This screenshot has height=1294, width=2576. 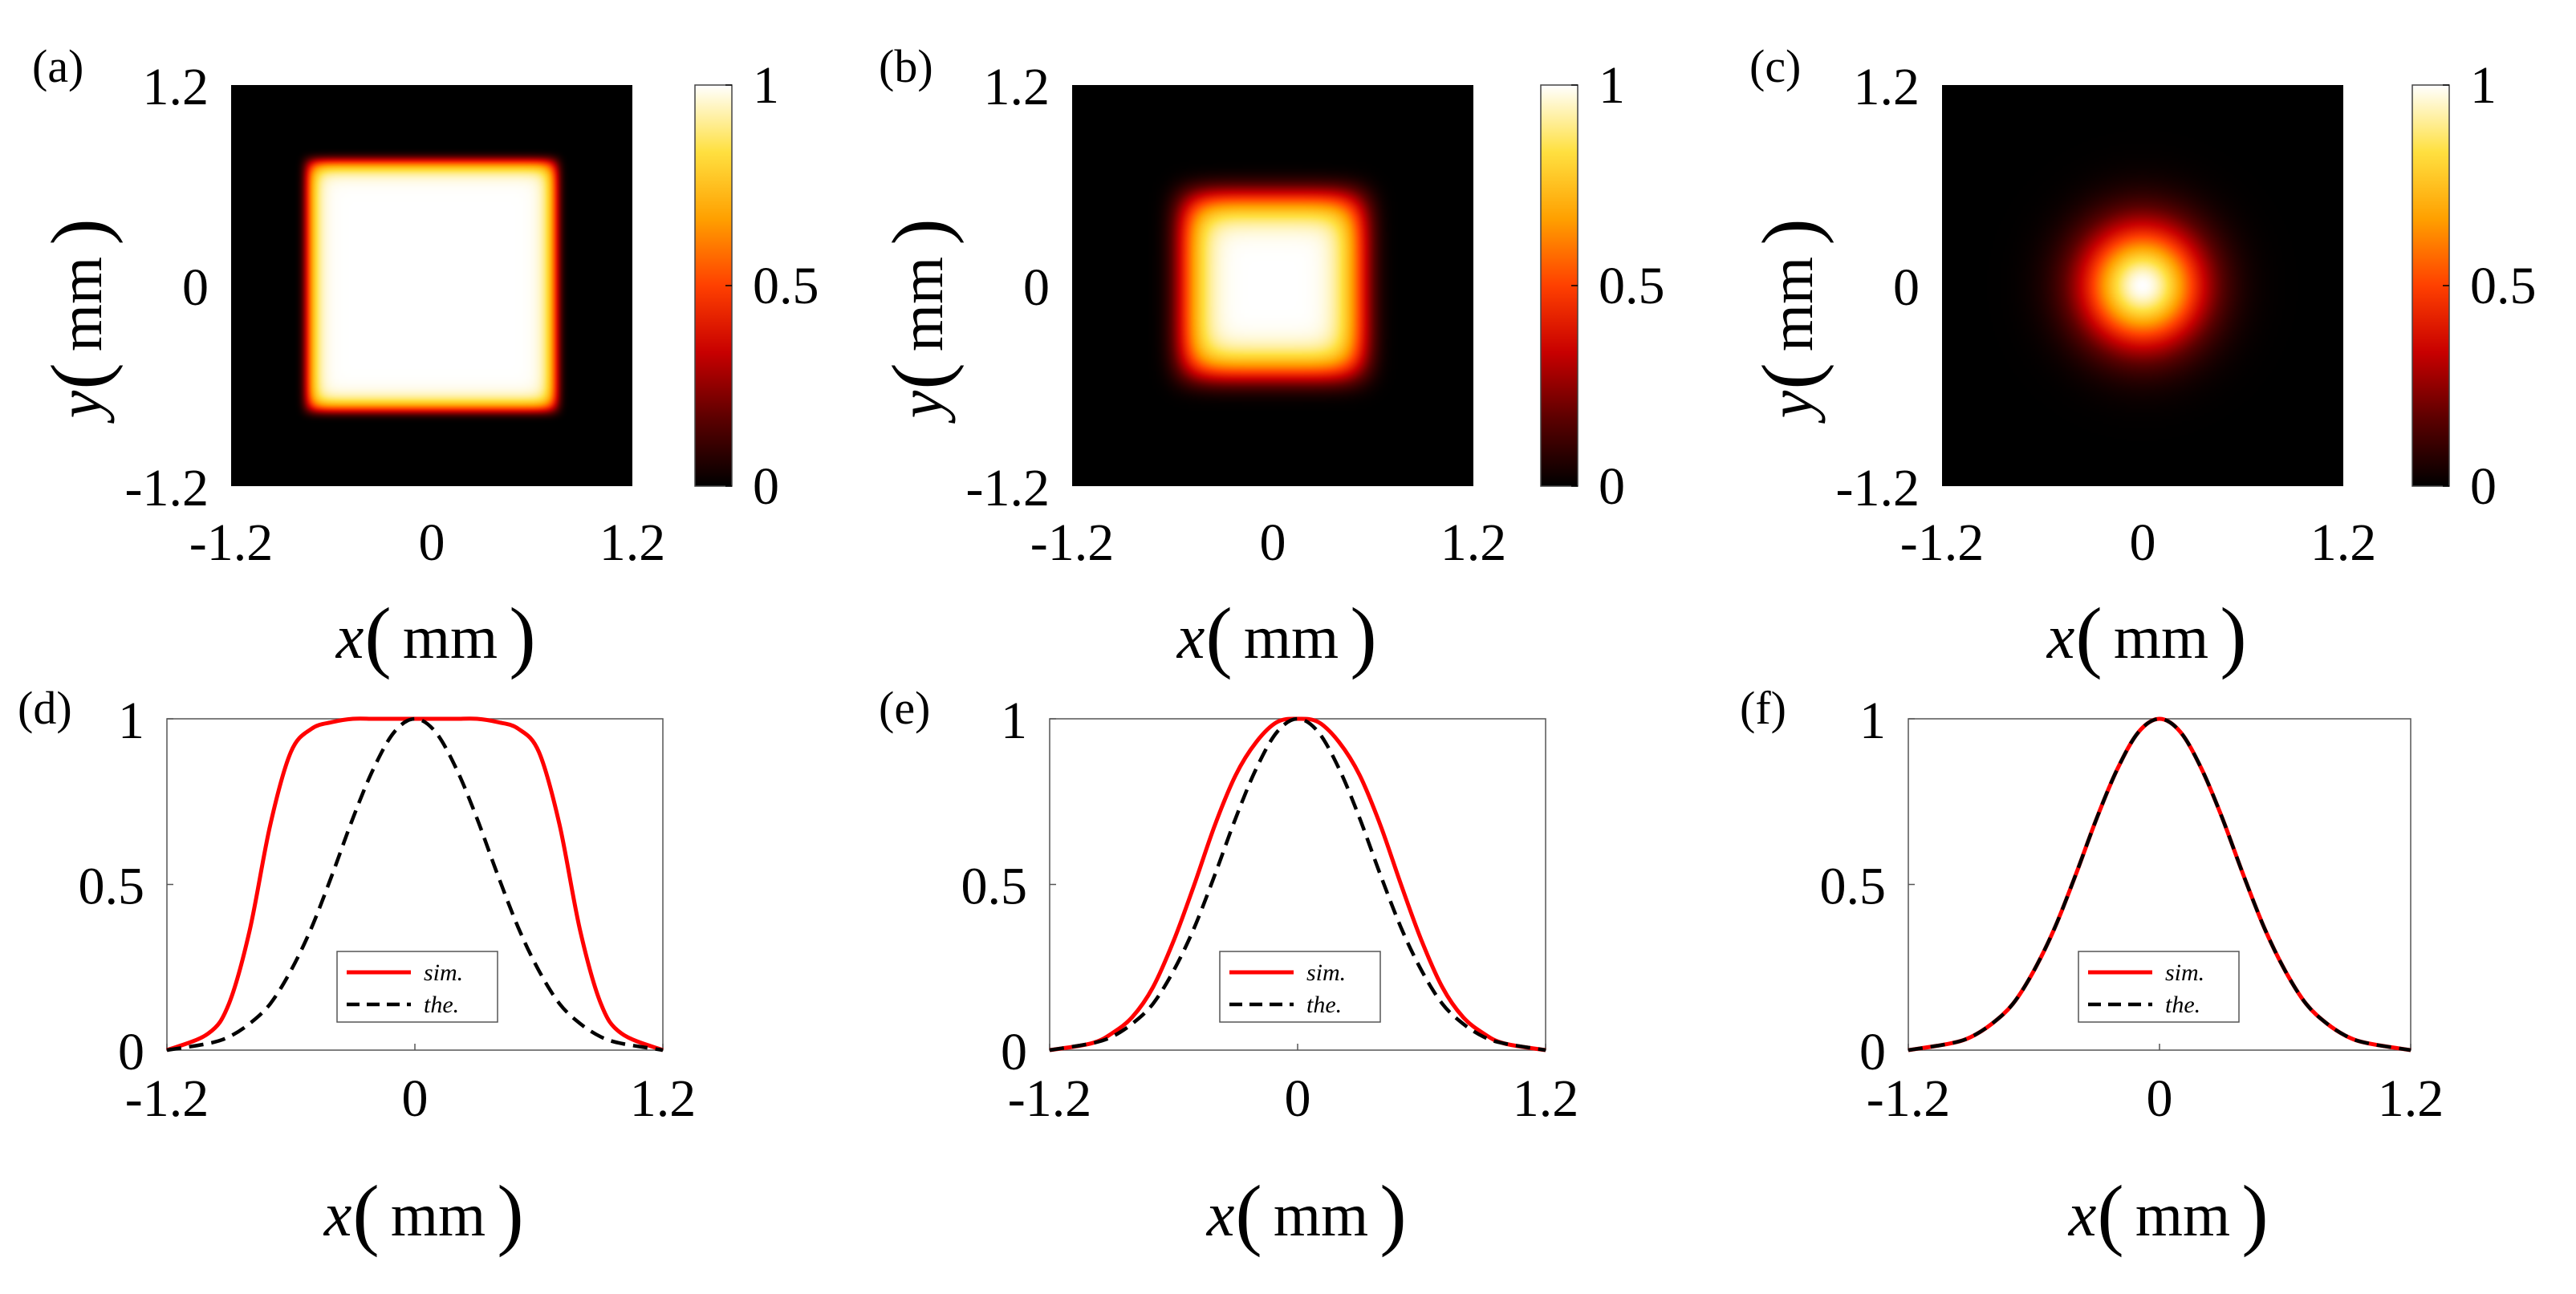 What do you see at coordinates (1763, 708) in the screenshot?
I see `panel-label: (f)` at bounding box center [1763, 708].